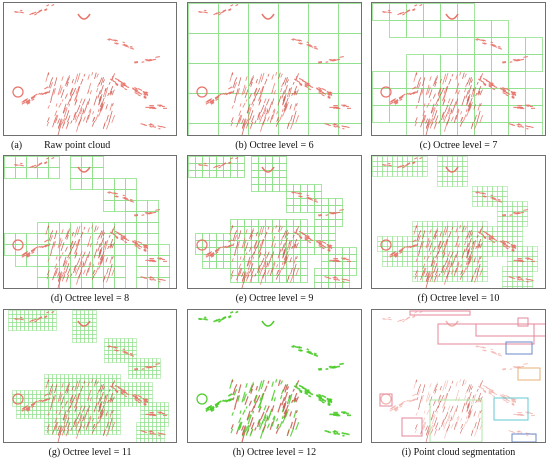  What do you see at coordinates (219, 403) in the screenshot?
I see `left-cluster` at bounding box center [219, 403].